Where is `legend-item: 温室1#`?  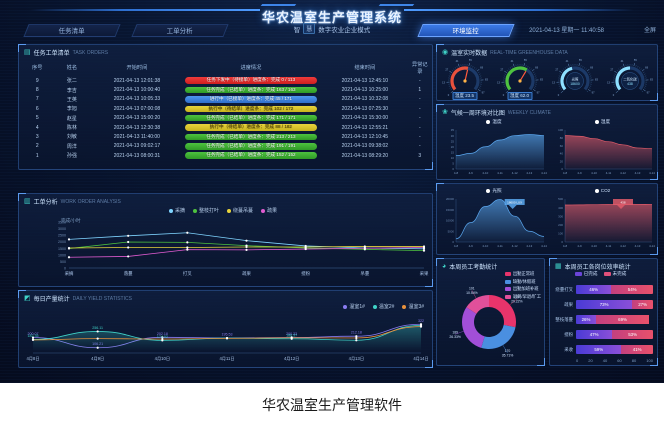 legend-item: 温室1# is located at coordinates (354, 306).